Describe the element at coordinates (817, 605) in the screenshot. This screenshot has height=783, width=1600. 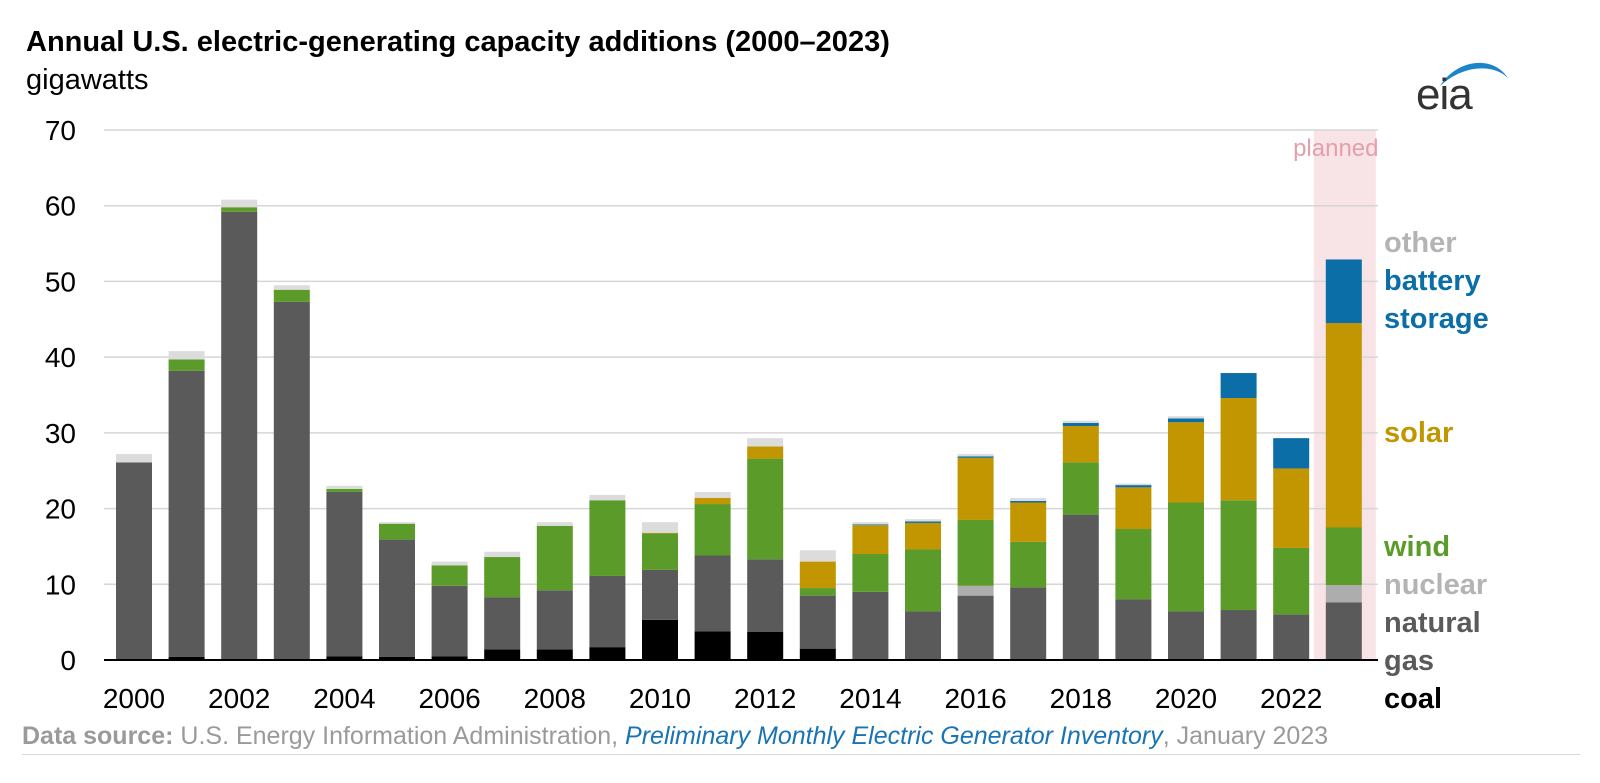
I see `bar-2013` at that location.